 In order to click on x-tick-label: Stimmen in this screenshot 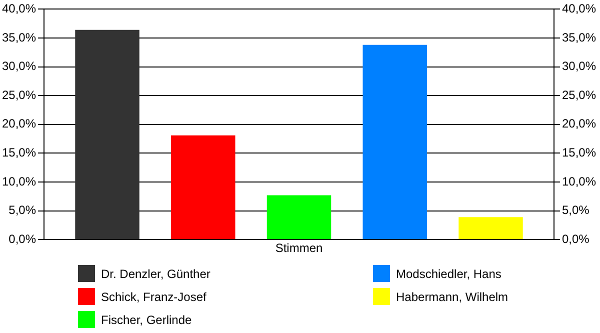, I will do `click(299, 248)`.